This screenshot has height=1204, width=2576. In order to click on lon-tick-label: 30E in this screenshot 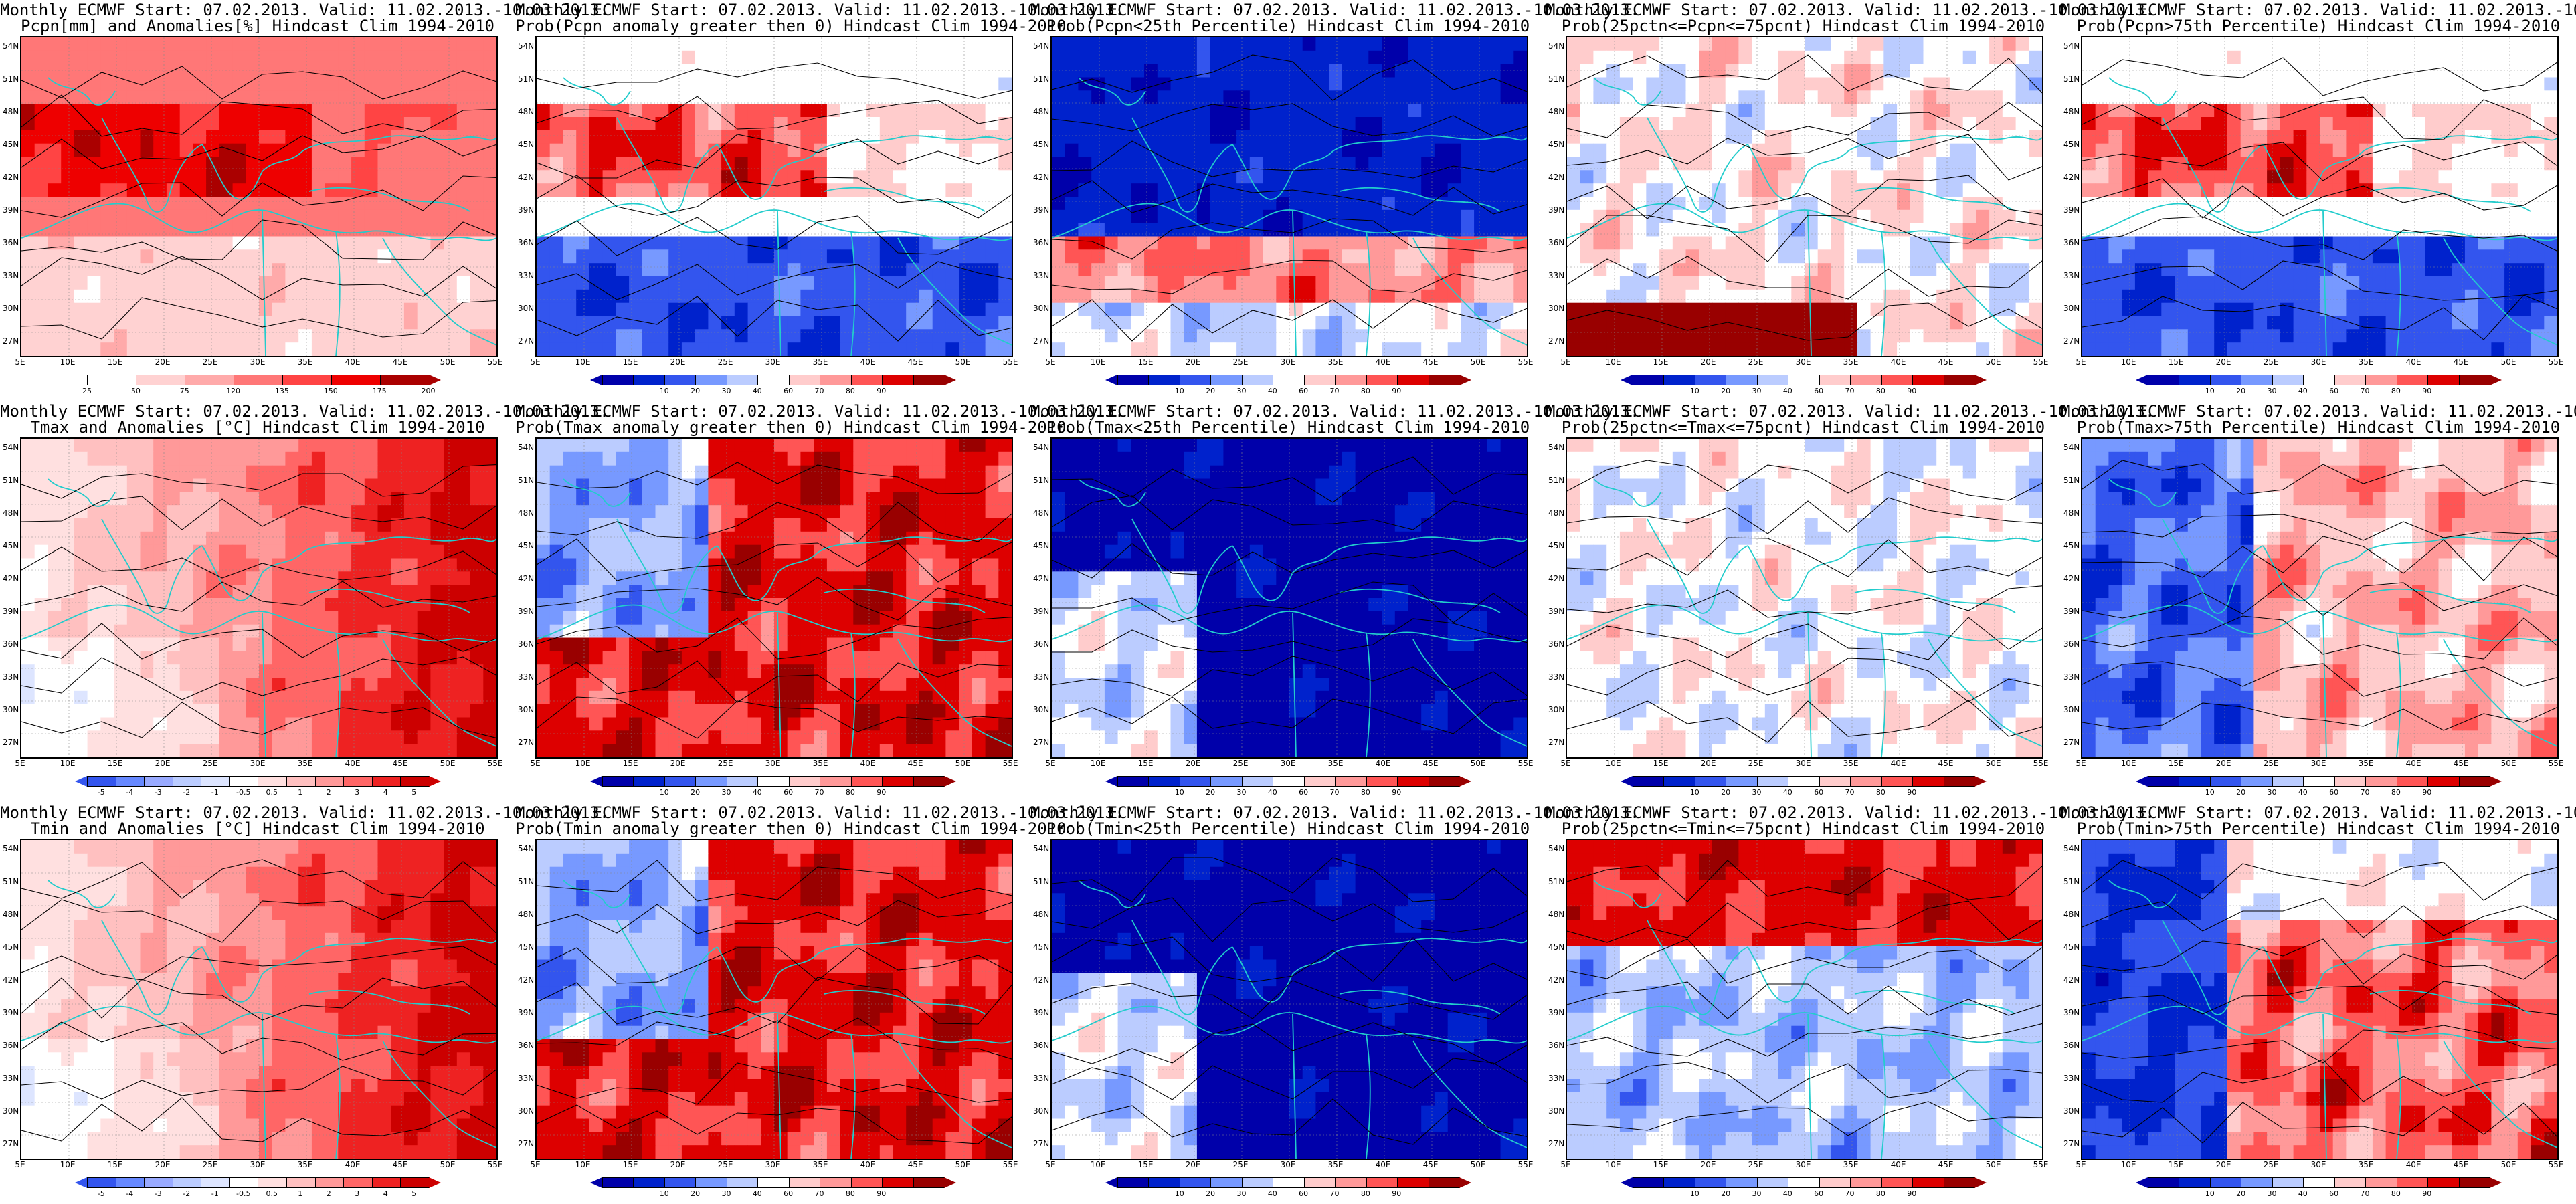, I will do `click(1803, 362)`.